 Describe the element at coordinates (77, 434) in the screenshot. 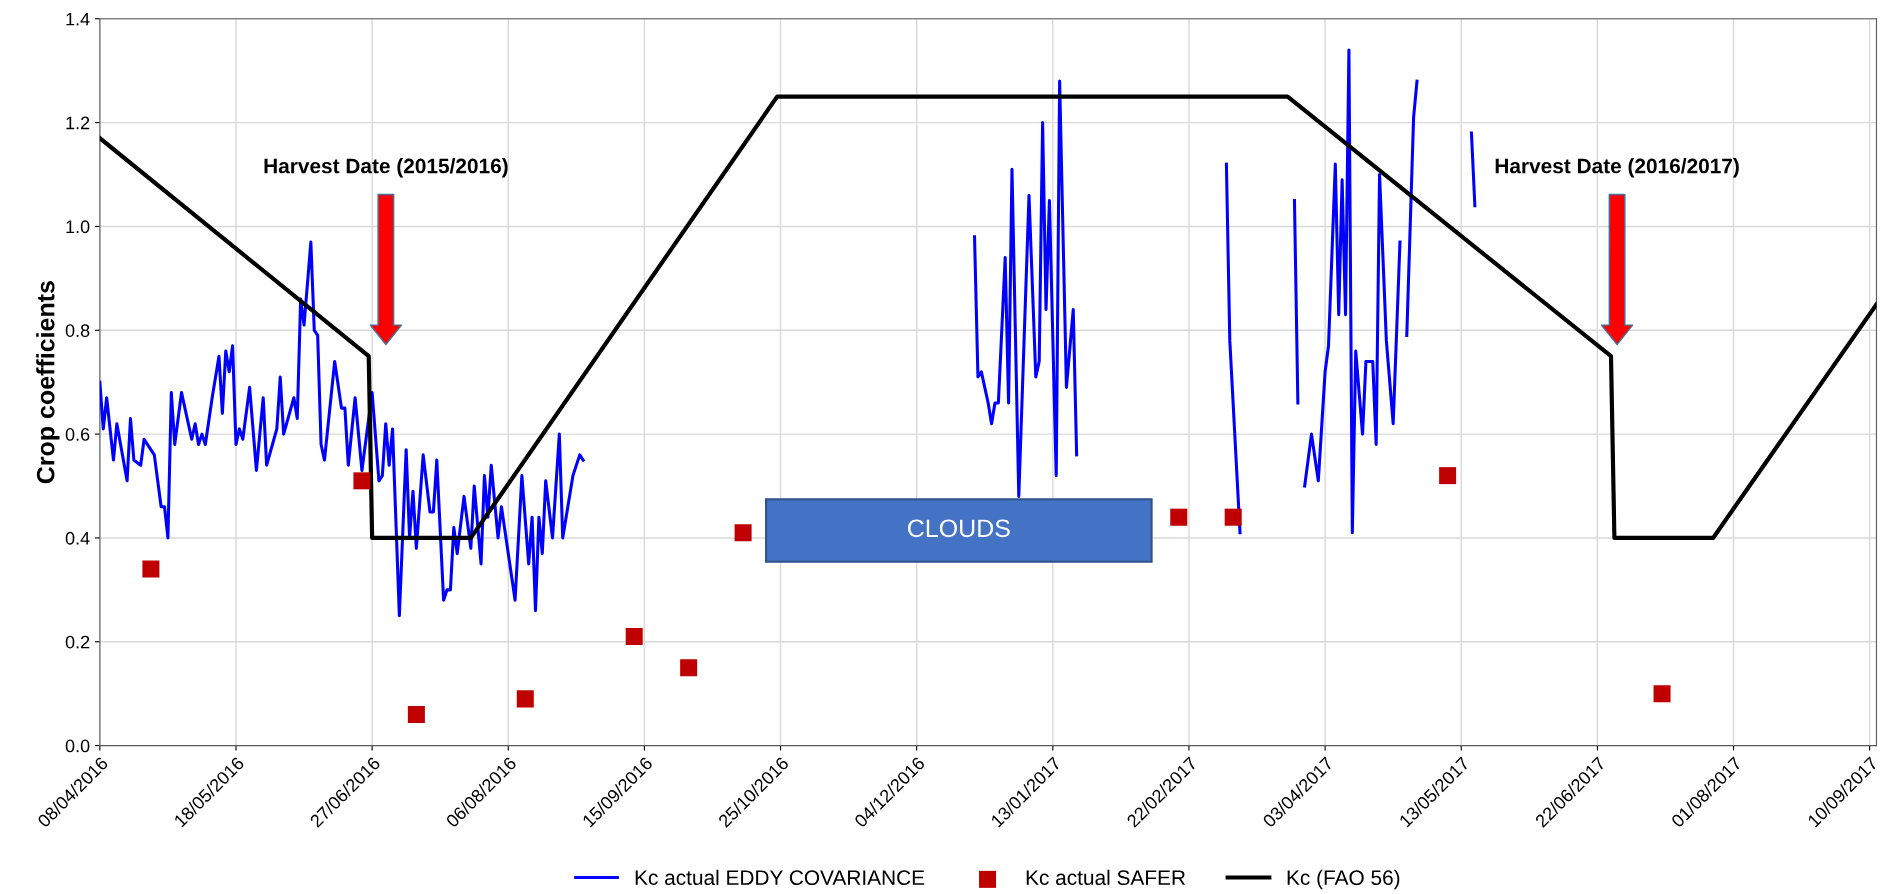

I see `y-tick-label: 0.6` at that location.